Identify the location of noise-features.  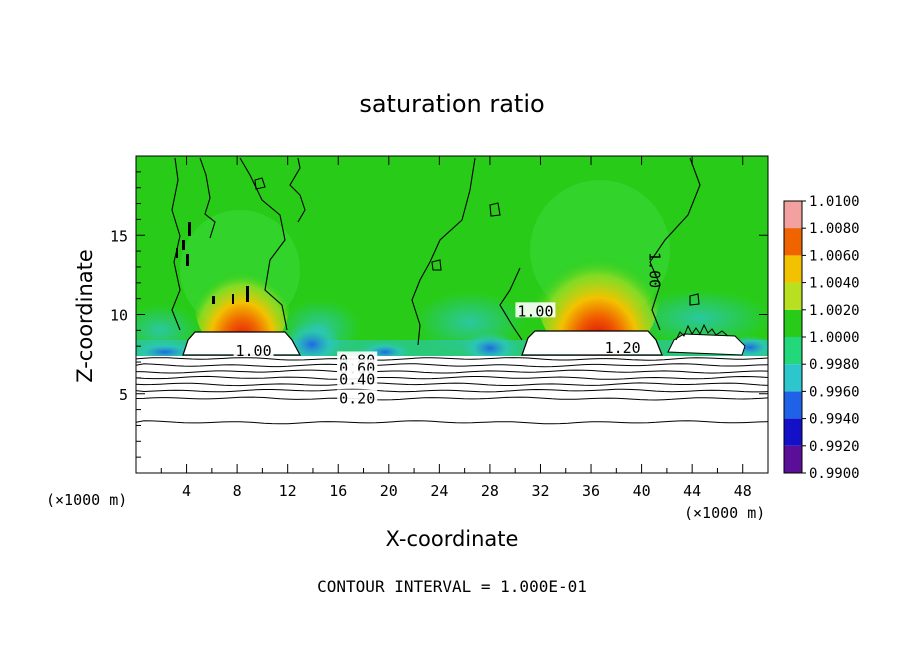
(212, 263).